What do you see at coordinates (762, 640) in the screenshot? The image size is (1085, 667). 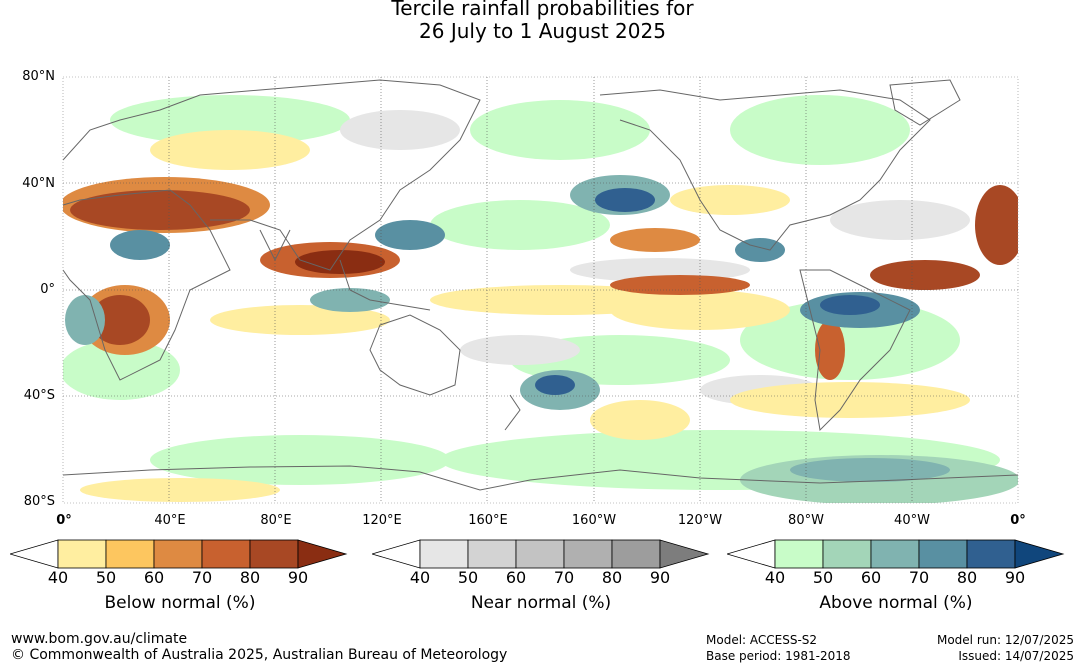 I see `footer-model: Model: ACCESS-S2` at bounding box center [762, 640].